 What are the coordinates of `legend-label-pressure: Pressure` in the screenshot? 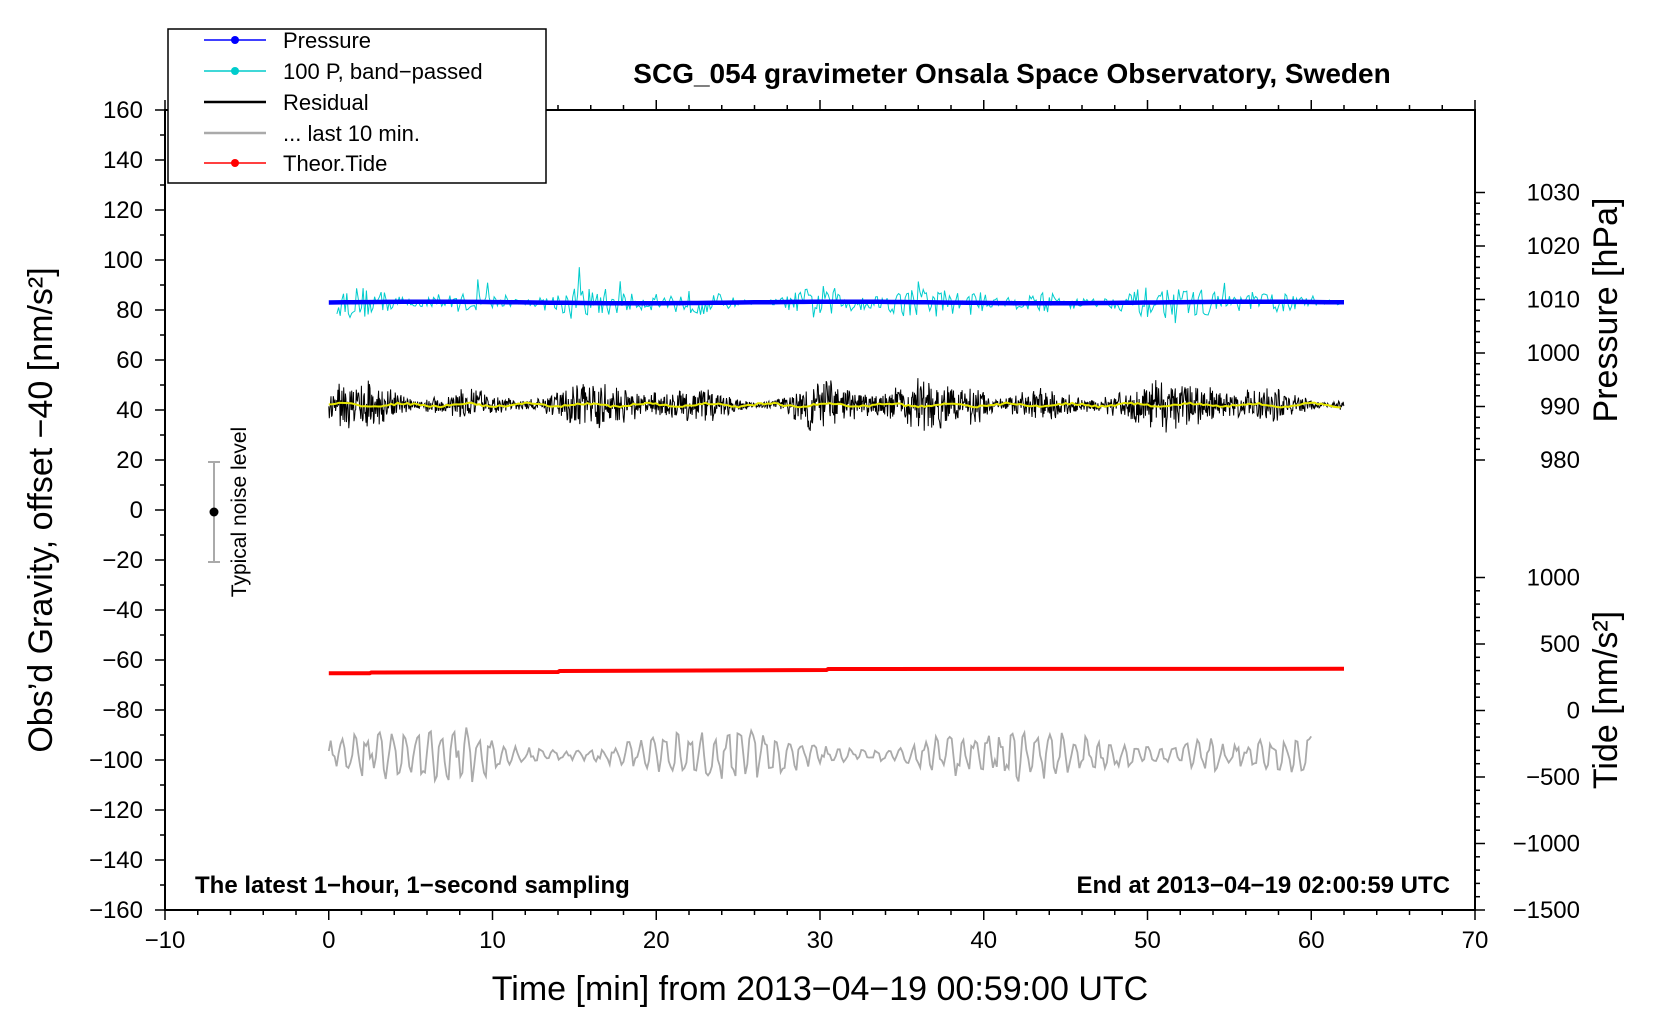 It's located at (327, 40).